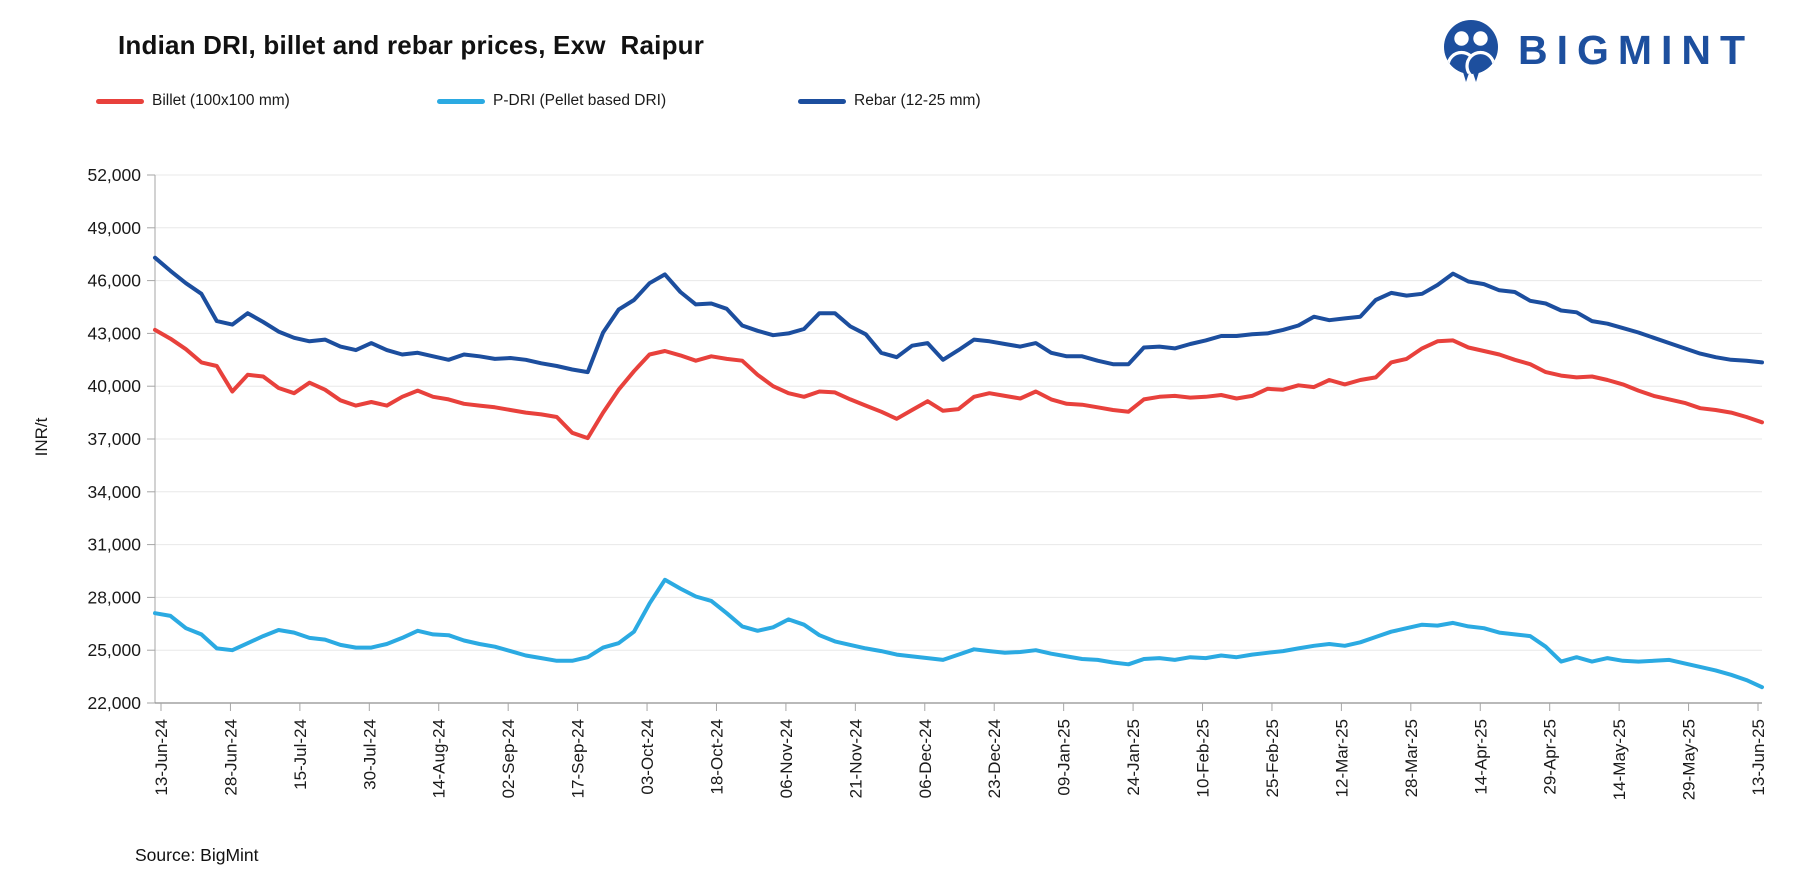 The width and height of the screenshot is (1803, 893). What do you see at coordinates (114, 545) in the screenshot?
I see `y-tick-label: 31,000` at bounding box center [114, 545].